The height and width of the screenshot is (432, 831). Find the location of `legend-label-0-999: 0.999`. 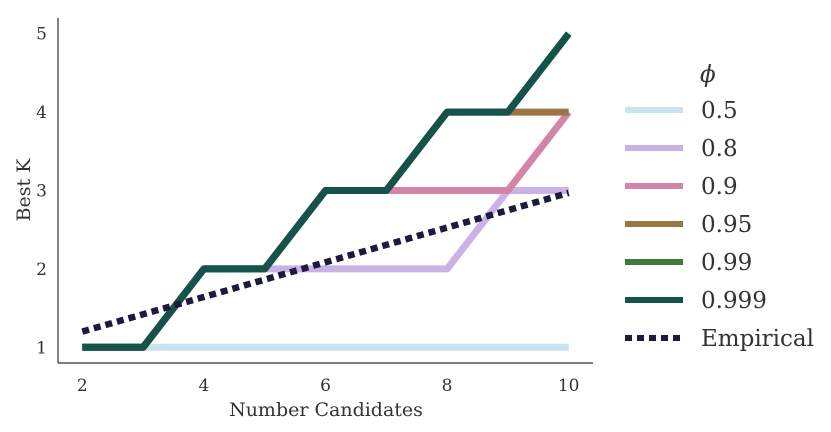

legend-label-0-999: 0.999 is located at coordinates (734, 301).